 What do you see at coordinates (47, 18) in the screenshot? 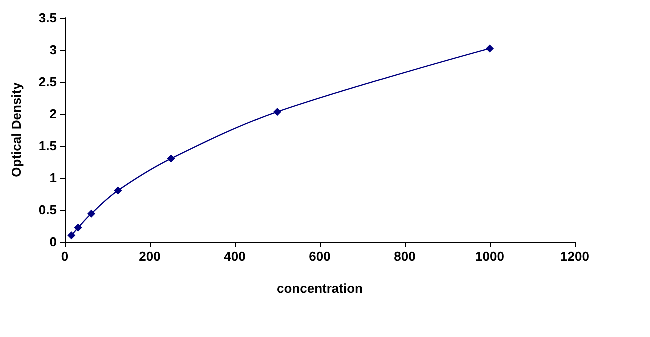
I see `y-tick-label: 3.5` at bounding box center [47, 18].